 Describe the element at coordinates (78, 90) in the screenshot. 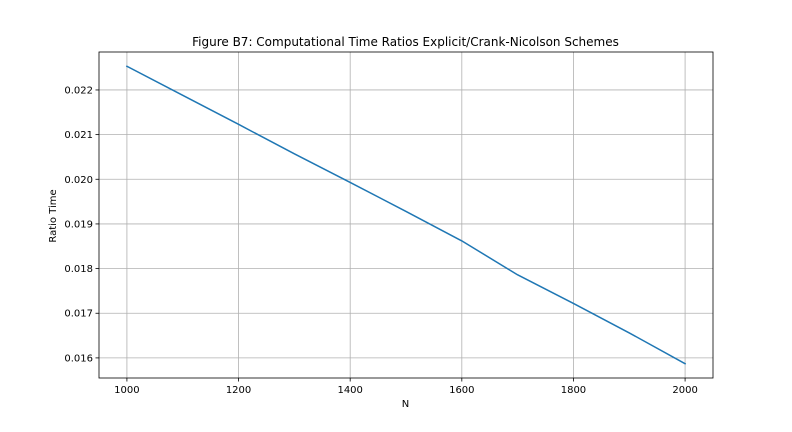

I see `y-tick-label: 0.022` at that location.